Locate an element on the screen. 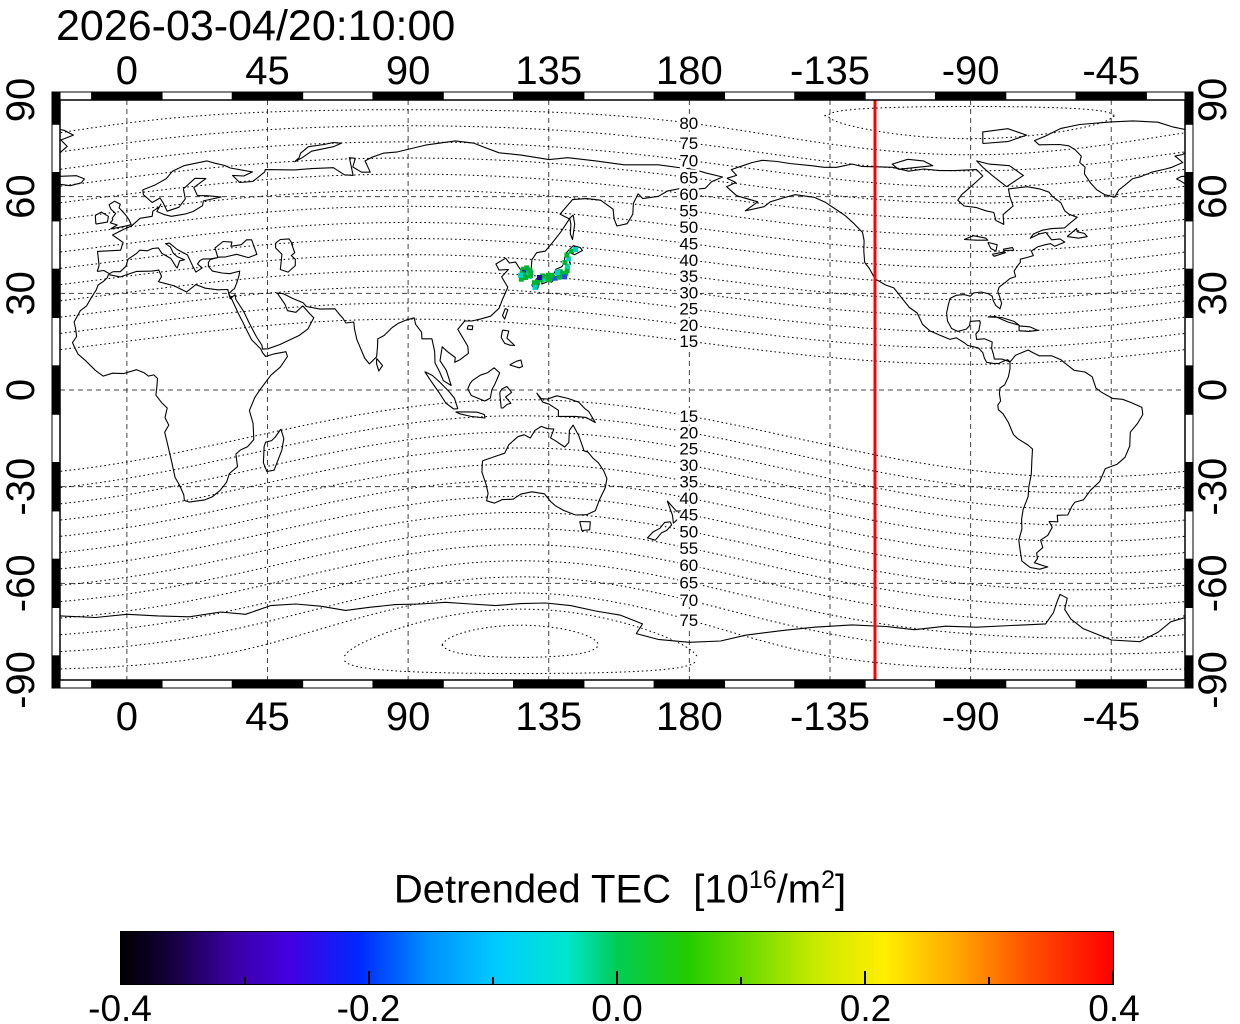 Image resolution: width=1240 pixels, height=1024 pixels. top-lon-label: 0 is located at coordinates (127, 71).